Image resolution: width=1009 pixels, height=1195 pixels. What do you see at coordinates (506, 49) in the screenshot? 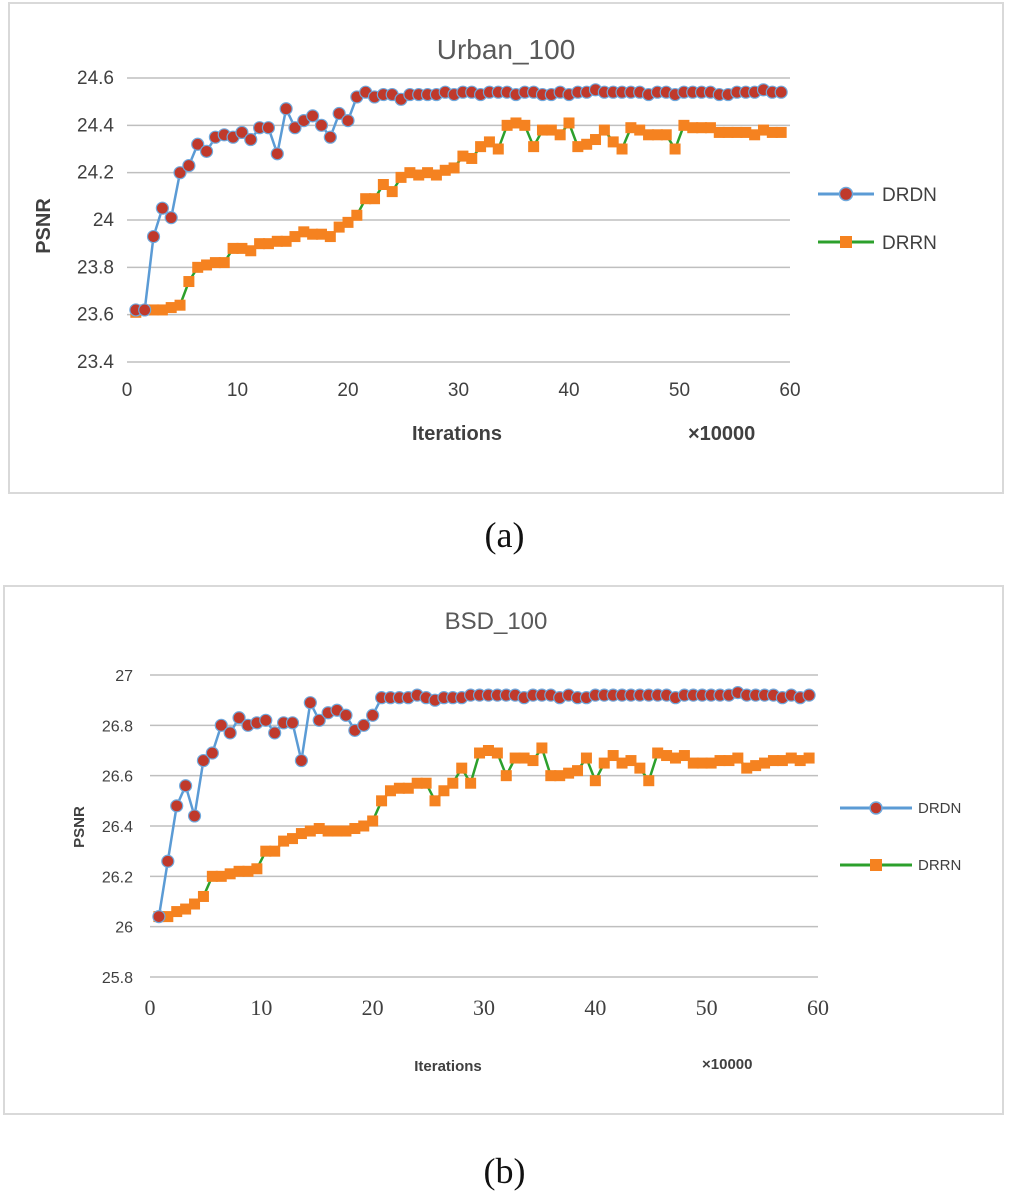
I see `chart-title: Urban_100` at bounding box center [506, 49].